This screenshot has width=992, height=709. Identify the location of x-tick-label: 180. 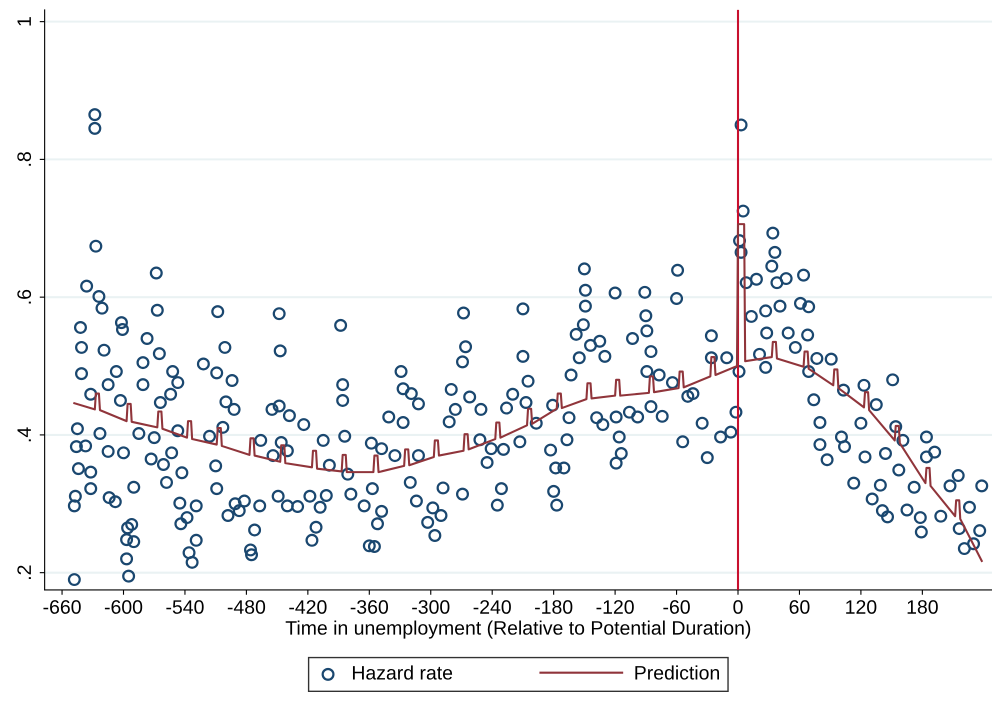
(923, 607).